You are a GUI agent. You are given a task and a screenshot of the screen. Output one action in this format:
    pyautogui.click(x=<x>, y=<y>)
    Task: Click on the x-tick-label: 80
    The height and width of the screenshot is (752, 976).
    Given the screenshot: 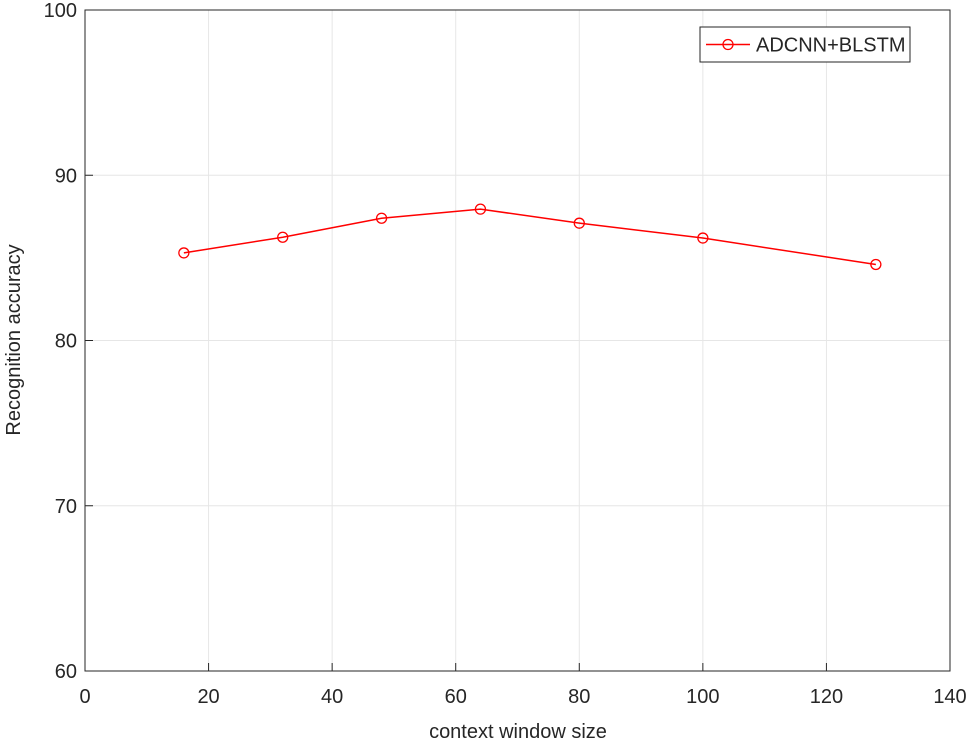 What is the action you would take?
    pyautogui.click(x=579, y=697)
    